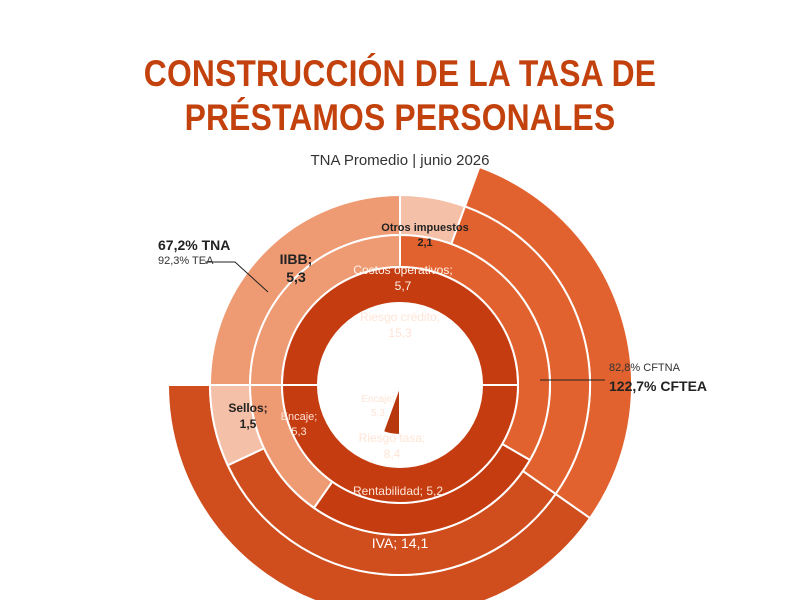 Image resolution: width=800 pixels, height=600 pixels. I want to click on title-line-1: CONSTRUCCIÓN DE LA TASA DE, so click(400, 73).